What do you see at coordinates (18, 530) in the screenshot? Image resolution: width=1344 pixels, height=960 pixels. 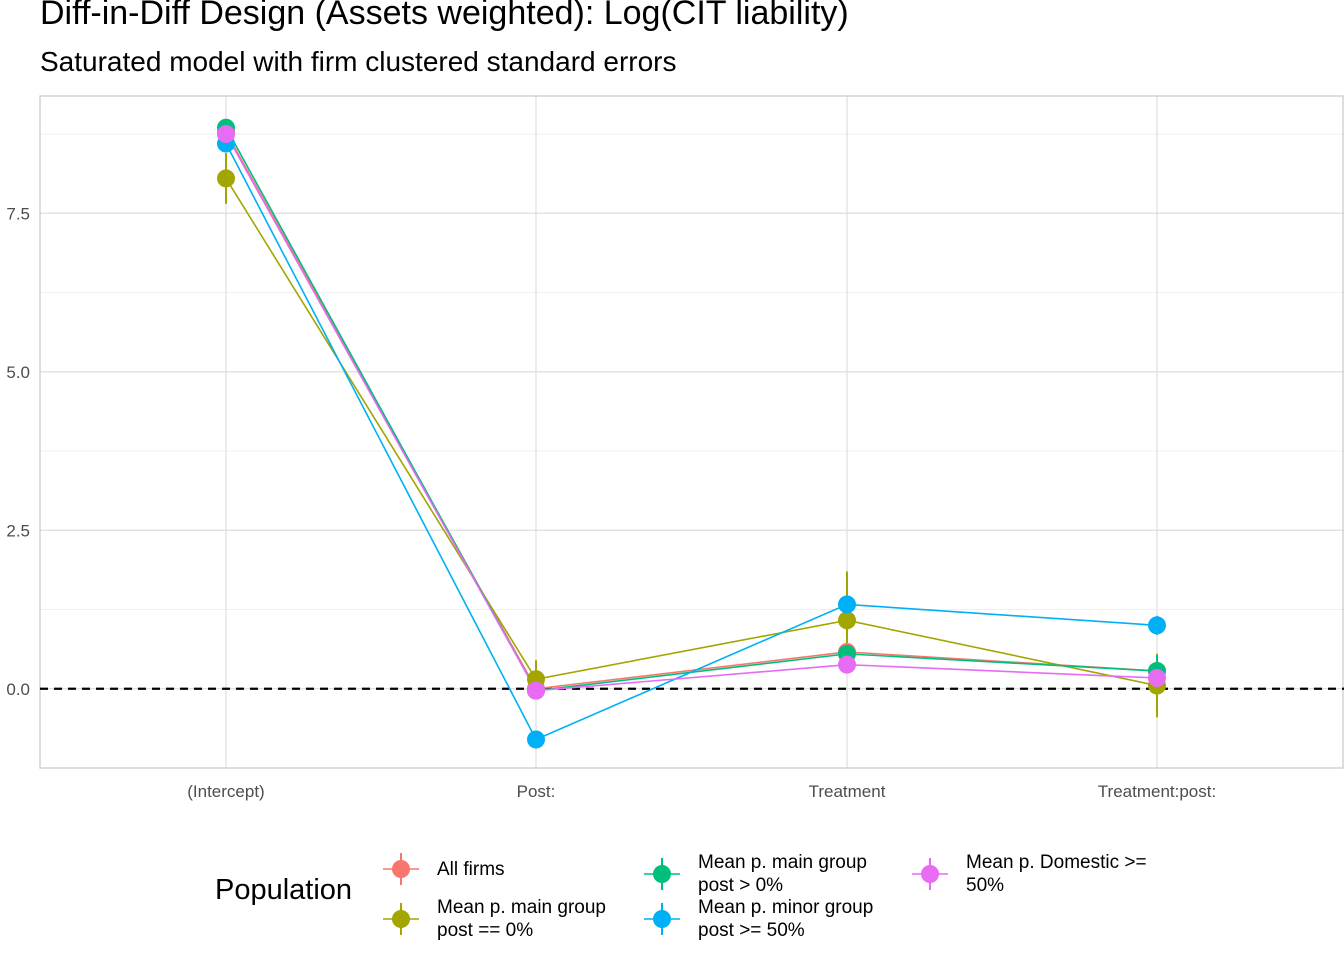 I see `y-tick-label: 2.5` at bounding box center [18, 530].